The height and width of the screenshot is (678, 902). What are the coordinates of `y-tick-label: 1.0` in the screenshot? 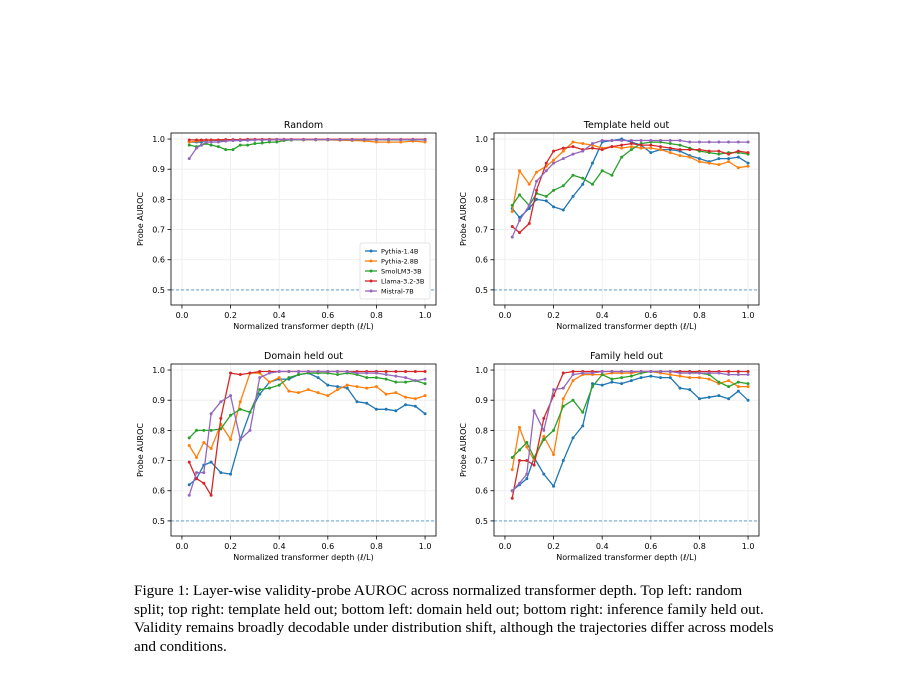 It's located at (481, 139).